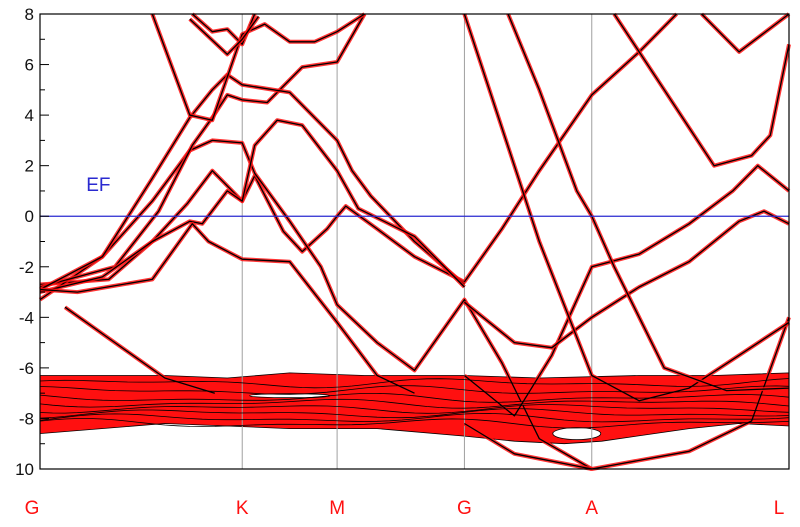 The height and width of the screenshot is (527, 800). Describe the element at coordinates (242, 508) in the screenshot. I see `k-point-label-K: K` at that location.